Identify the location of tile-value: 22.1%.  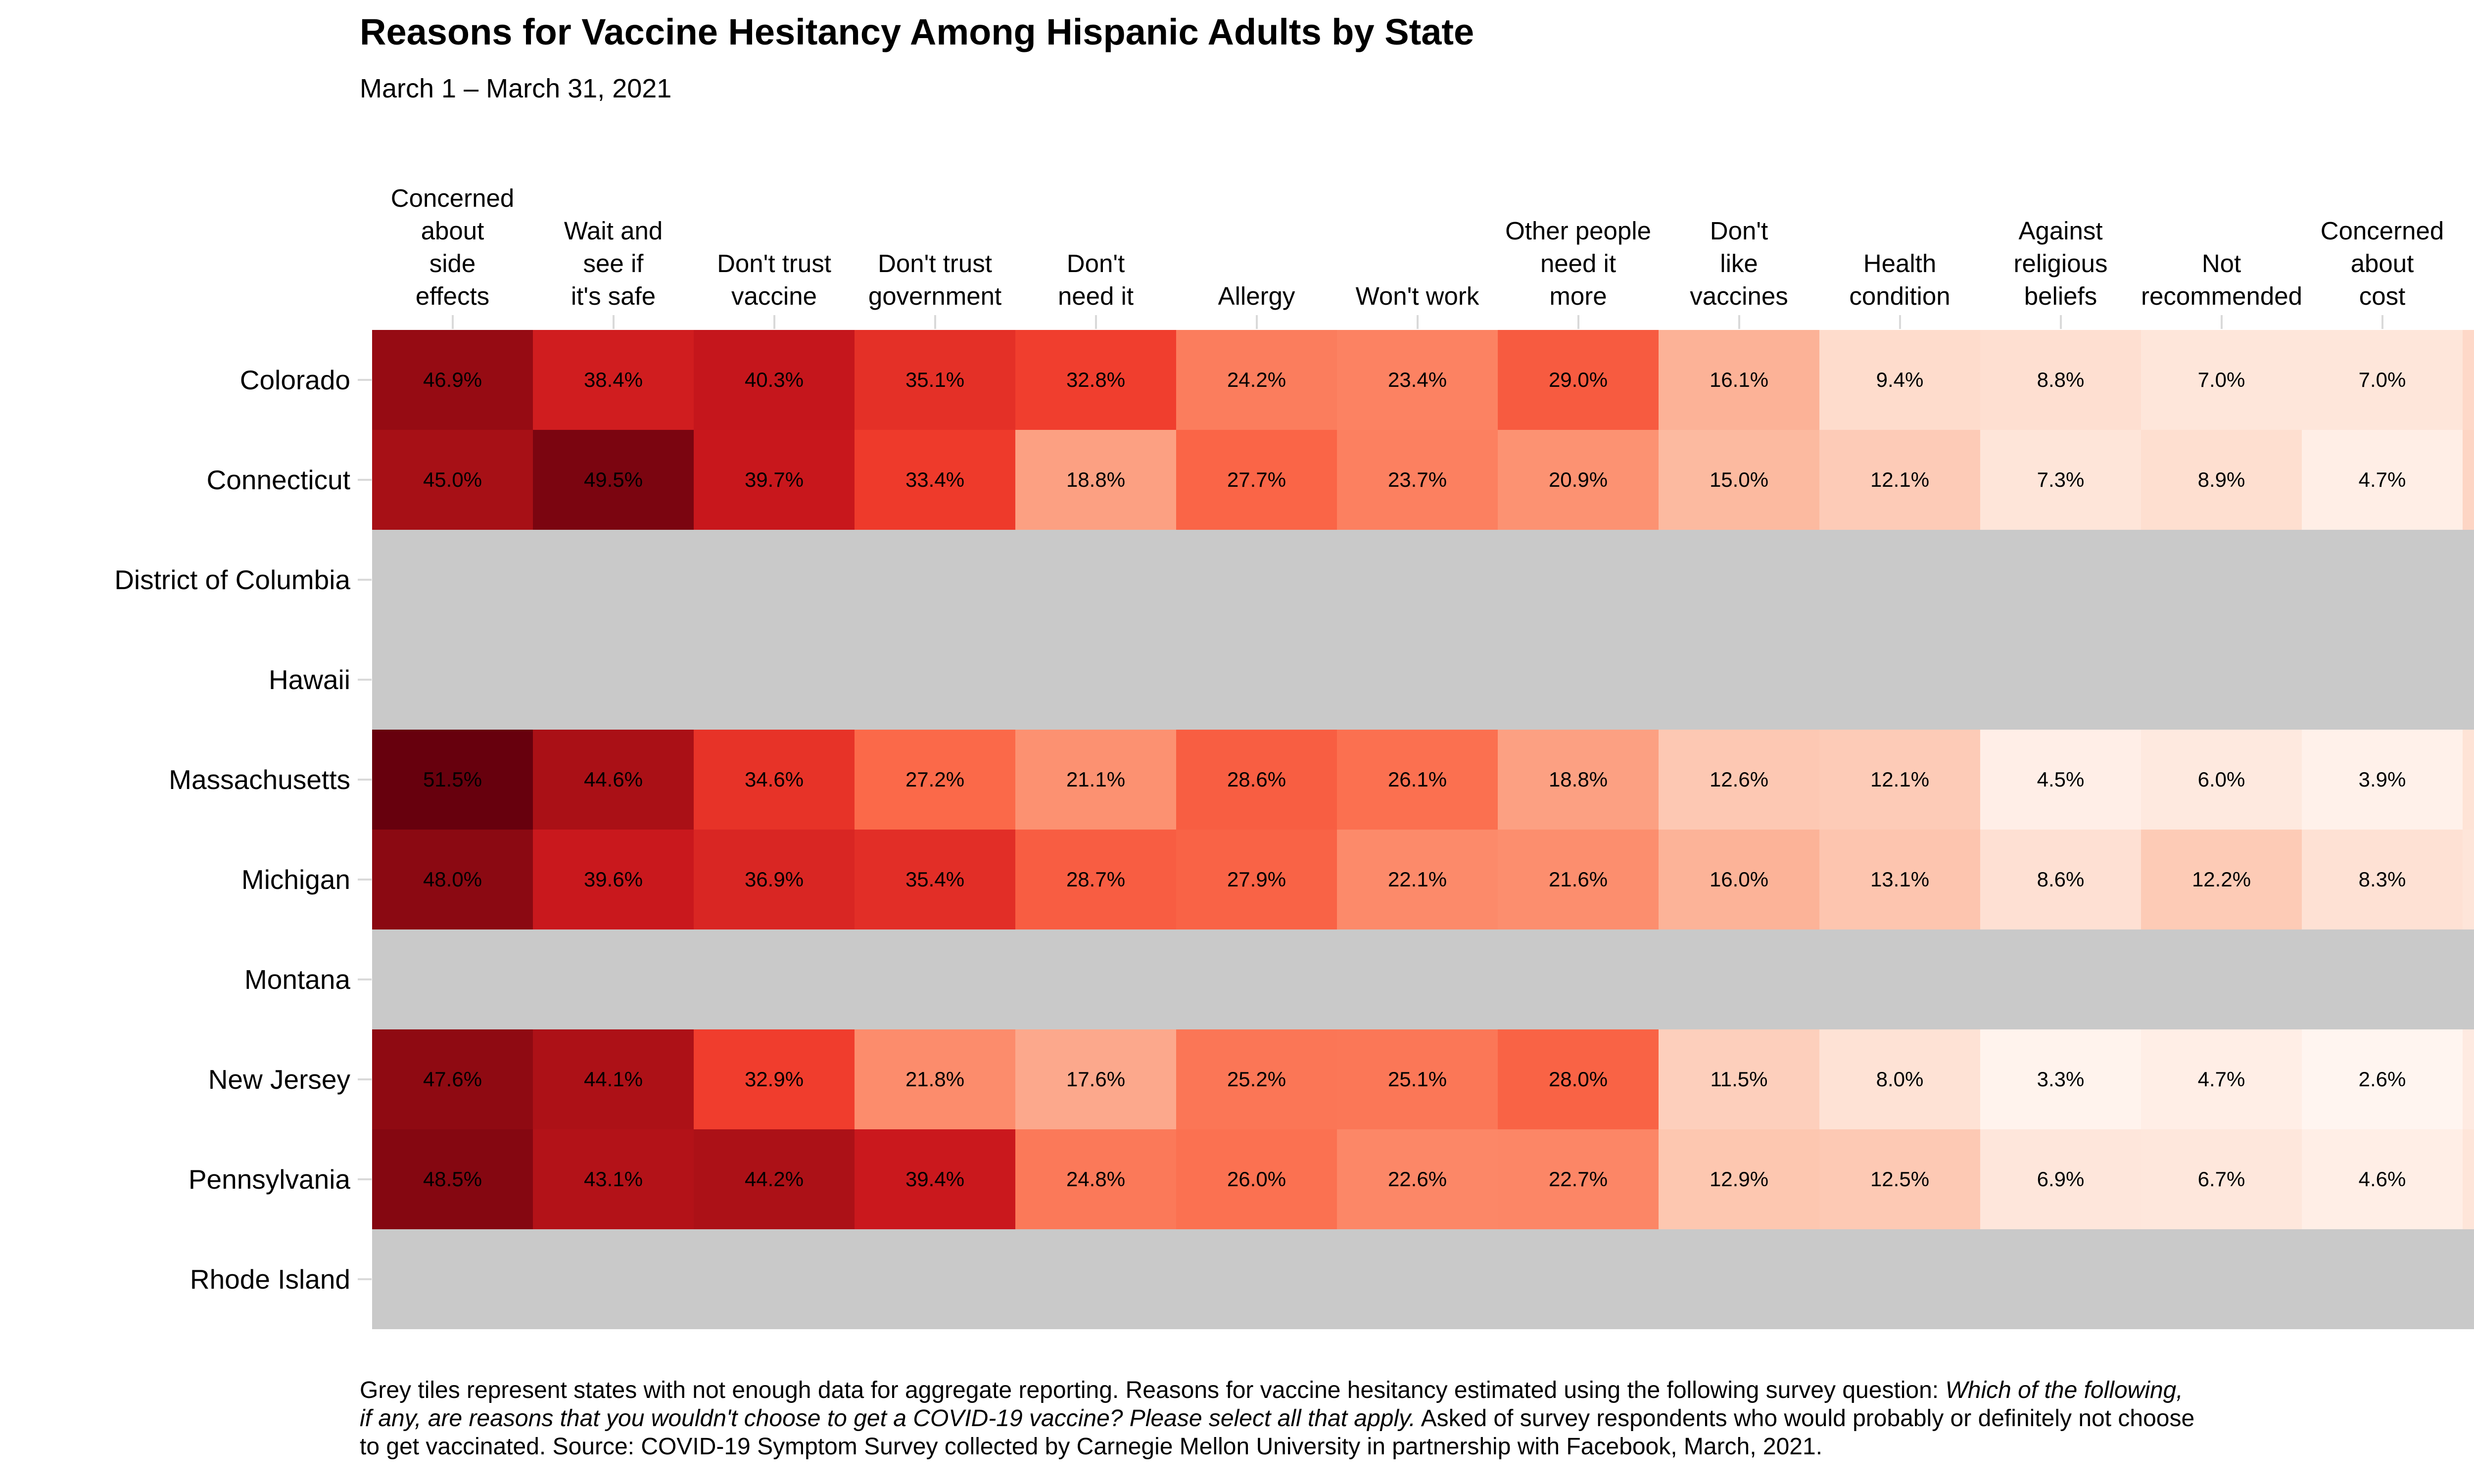
(1417, 879).